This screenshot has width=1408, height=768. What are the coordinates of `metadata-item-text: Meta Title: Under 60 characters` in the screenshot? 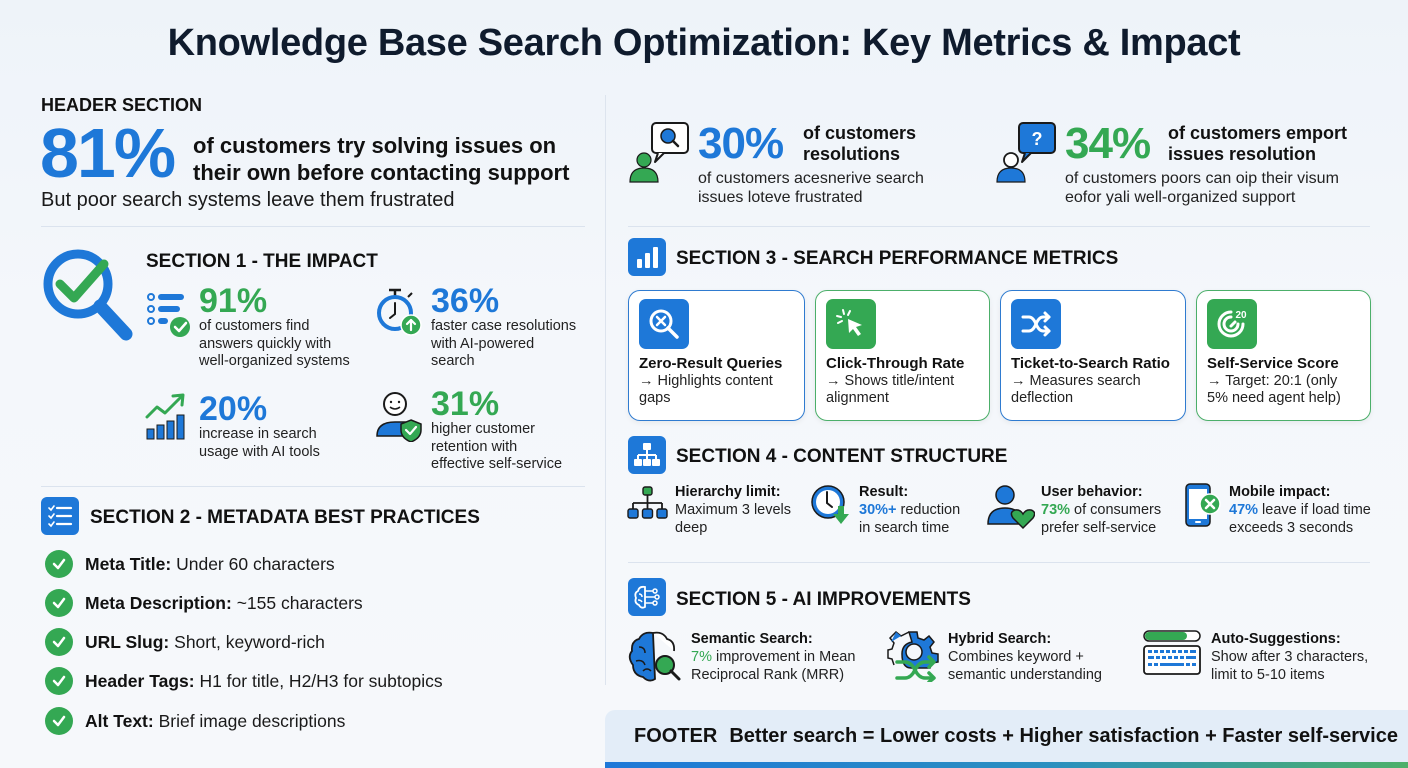 It's located at (210, 564).